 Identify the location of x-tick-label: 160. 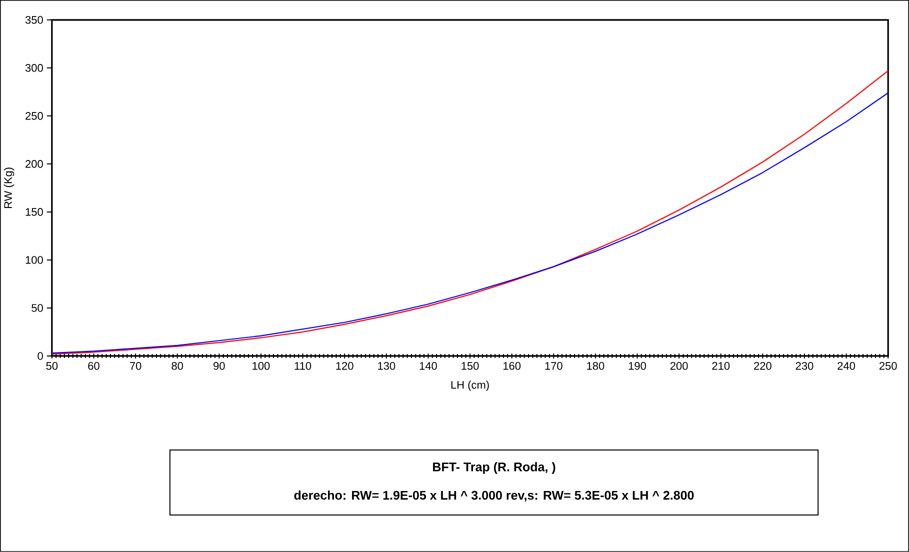
(512, 366).